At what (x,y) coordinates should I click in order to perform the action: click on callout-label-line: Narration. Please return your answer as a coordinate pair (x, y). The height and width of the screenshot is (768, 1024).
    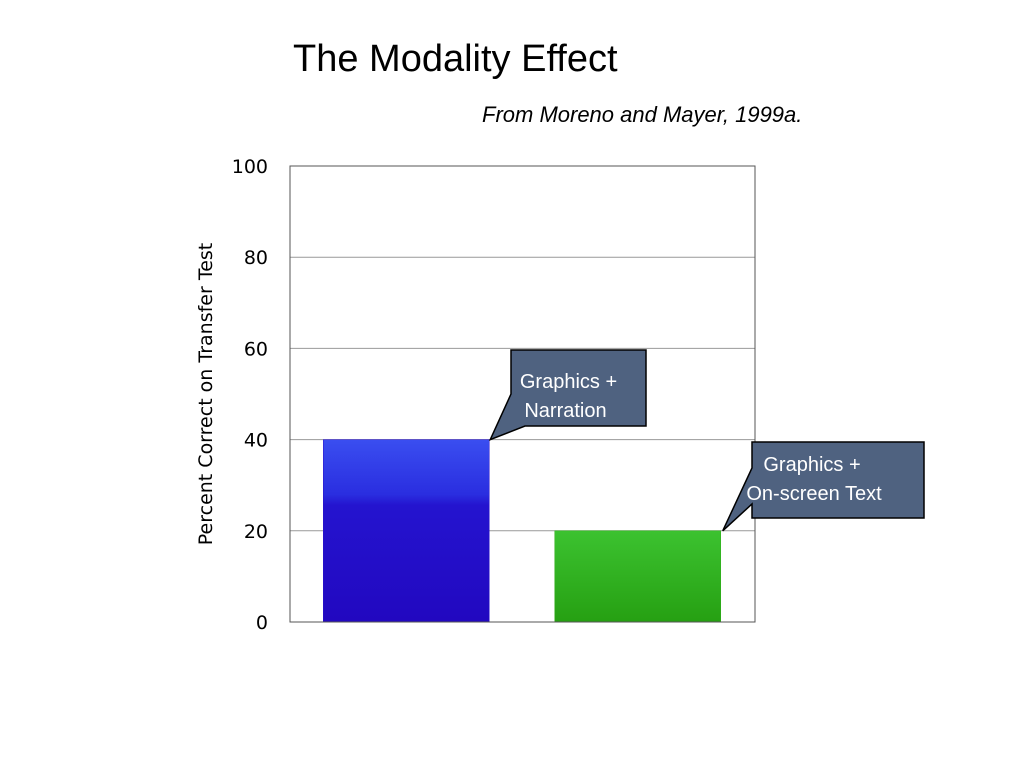
    Looking at the image, I should click on (565, 411).